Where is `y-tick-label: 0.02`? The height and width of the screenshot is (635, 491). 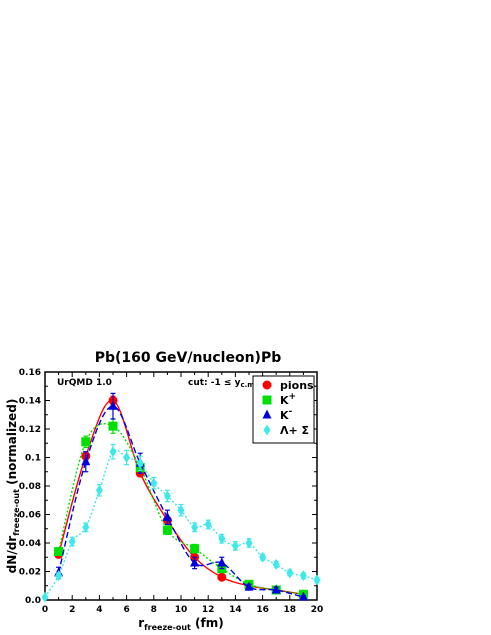 y-tick-label: 0.02 is located at coordinates (30, 573).